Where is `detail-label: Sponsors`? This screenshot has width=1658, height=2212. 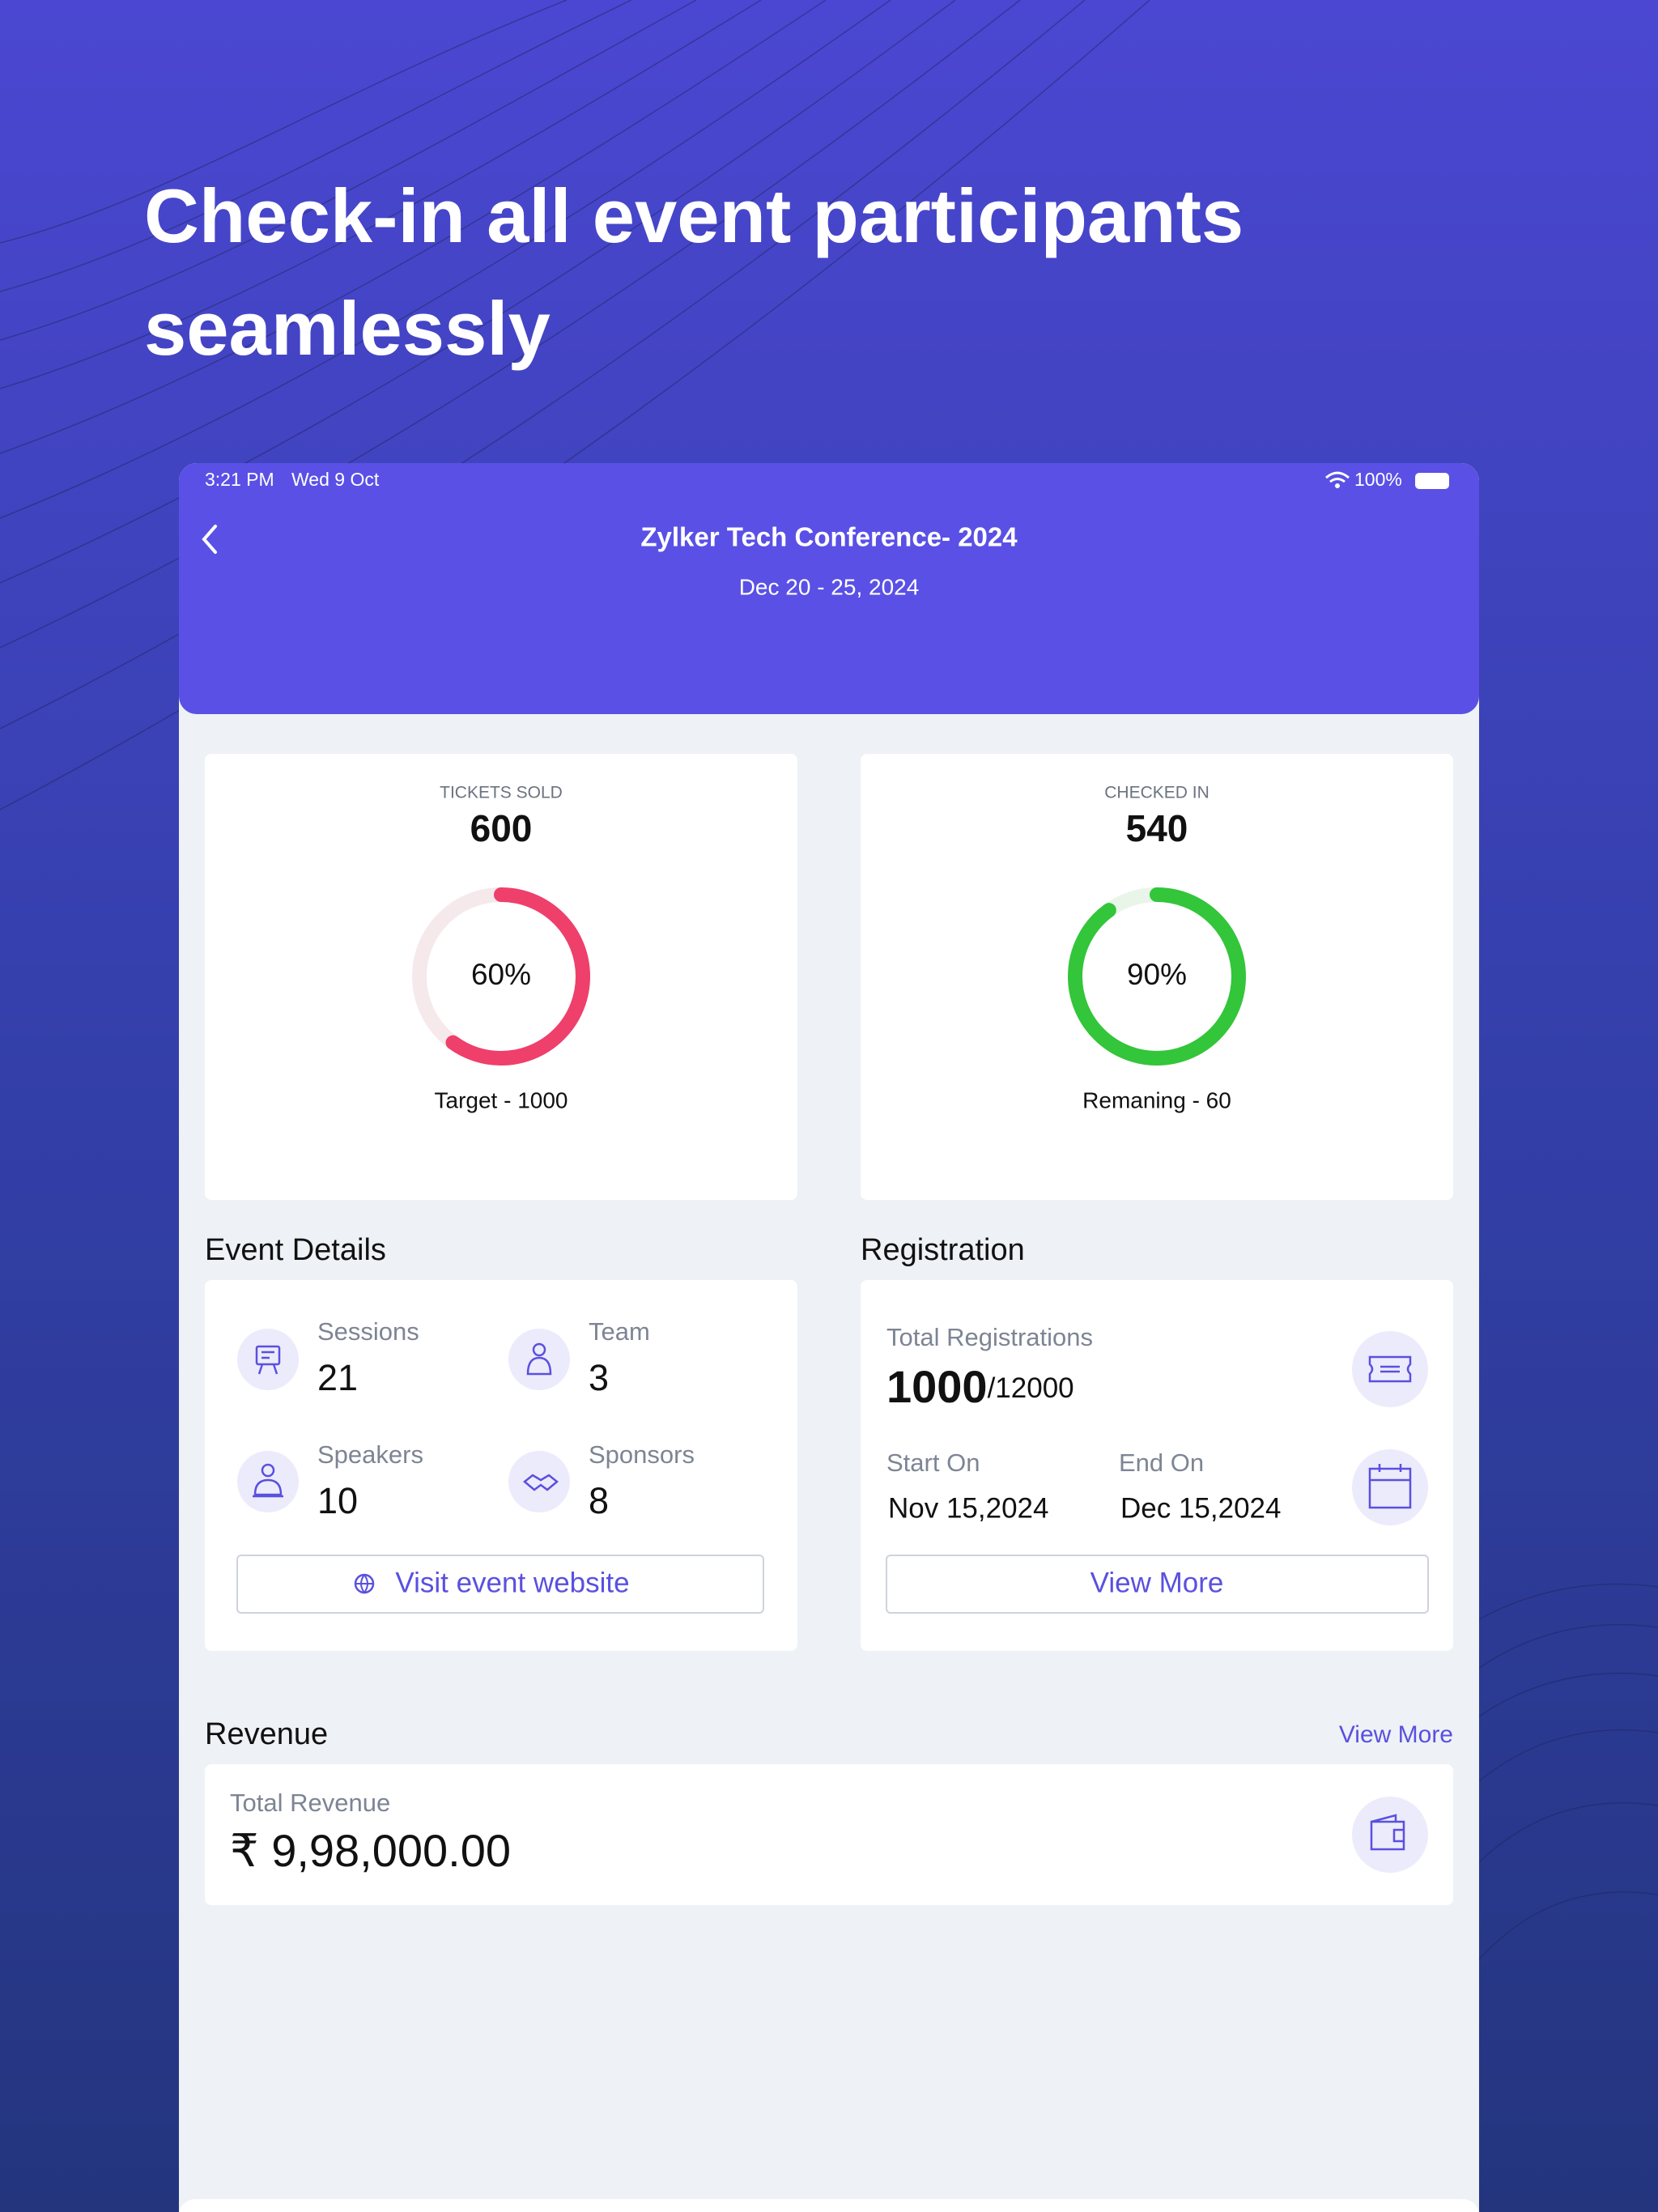
detail-label: Sponsors is located at coordinates (642, 1455).